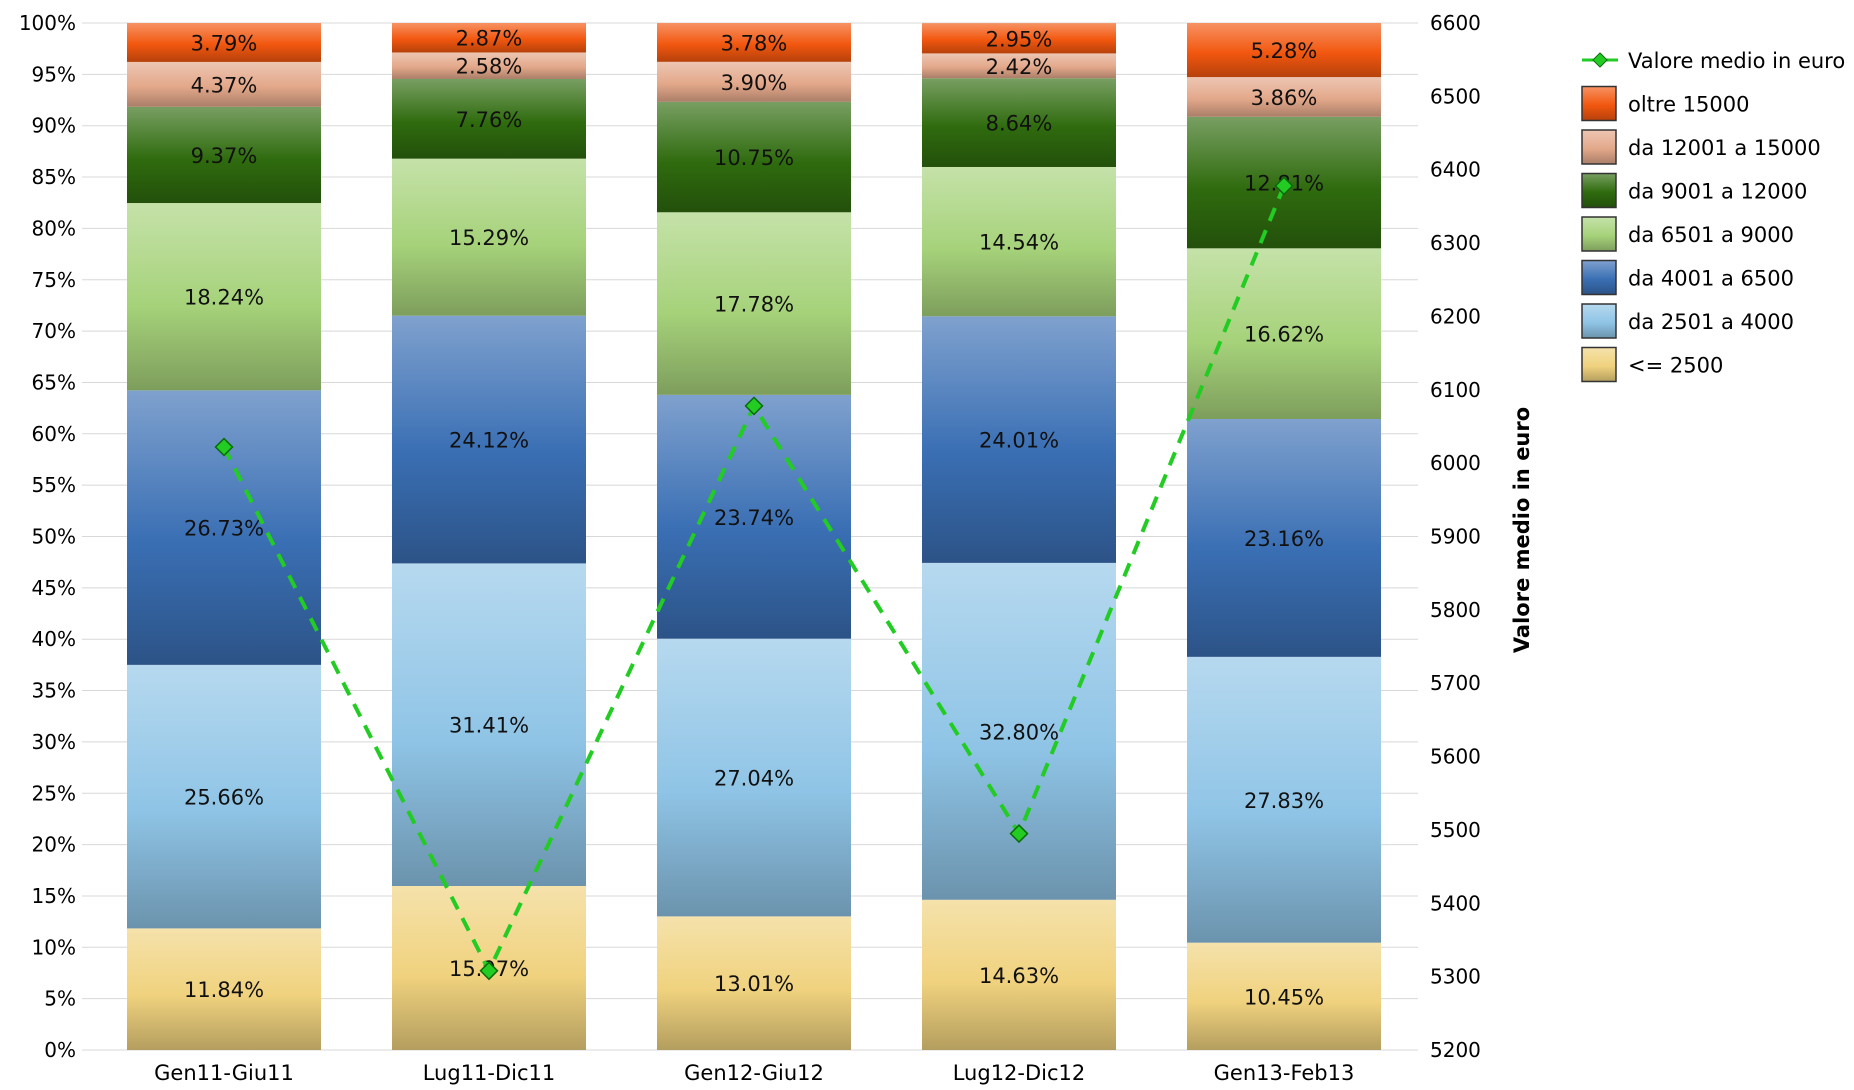  What do you see at coordinates (1019, 67) in the screenshot?
I see `segment-value-label: 2.42%` at bounding box center [1019, 67].